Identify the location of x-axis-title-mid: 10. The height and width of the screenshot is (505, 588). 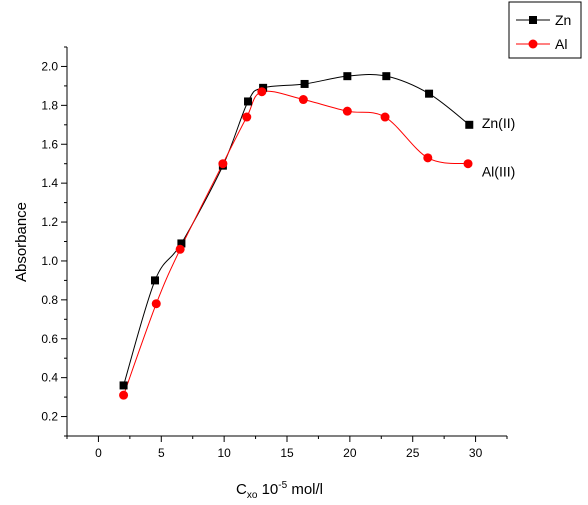
(267, 489).